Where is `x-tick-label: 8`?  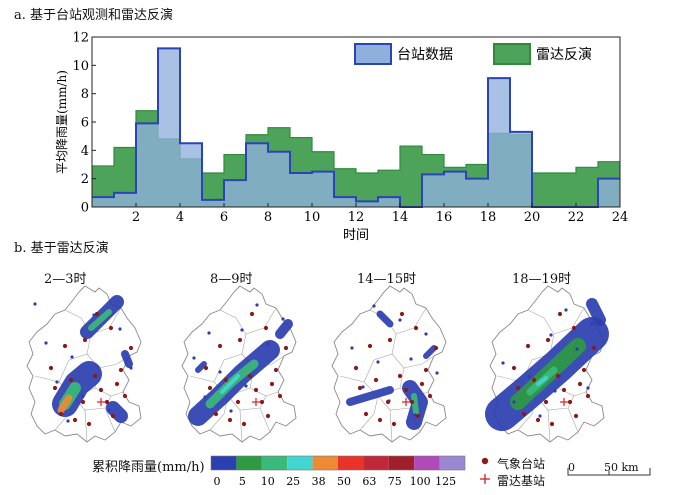
x-tick-label: 8 is located at coordinates (268, 217).